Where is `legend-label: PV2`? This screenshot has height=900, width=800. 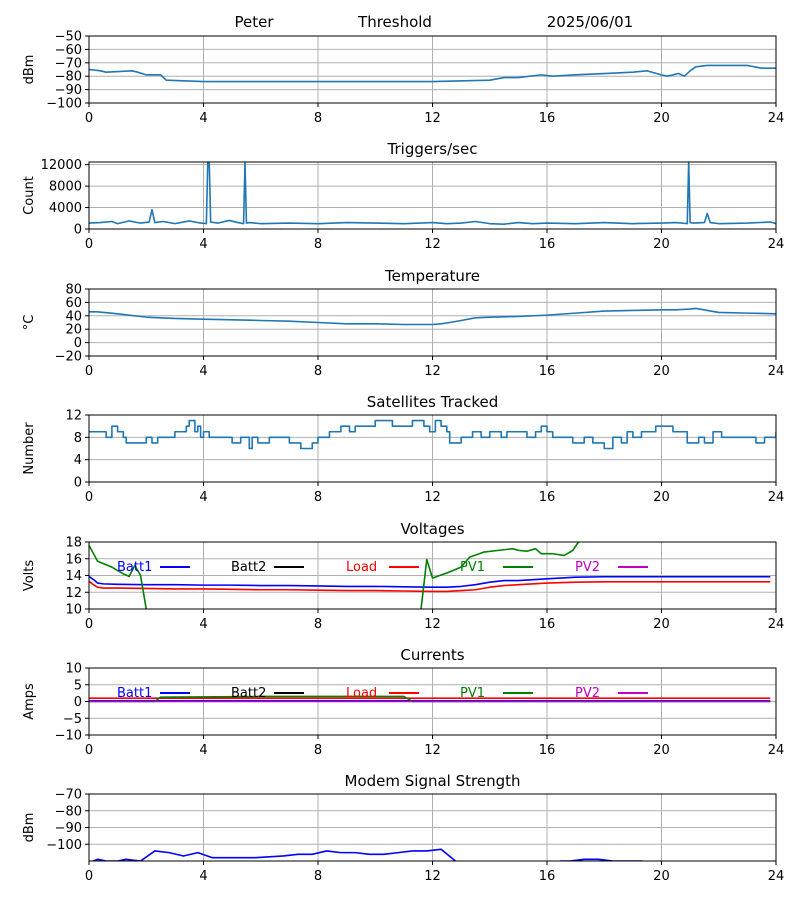 legend-label: PV2 is located at coordinates (587, 693).